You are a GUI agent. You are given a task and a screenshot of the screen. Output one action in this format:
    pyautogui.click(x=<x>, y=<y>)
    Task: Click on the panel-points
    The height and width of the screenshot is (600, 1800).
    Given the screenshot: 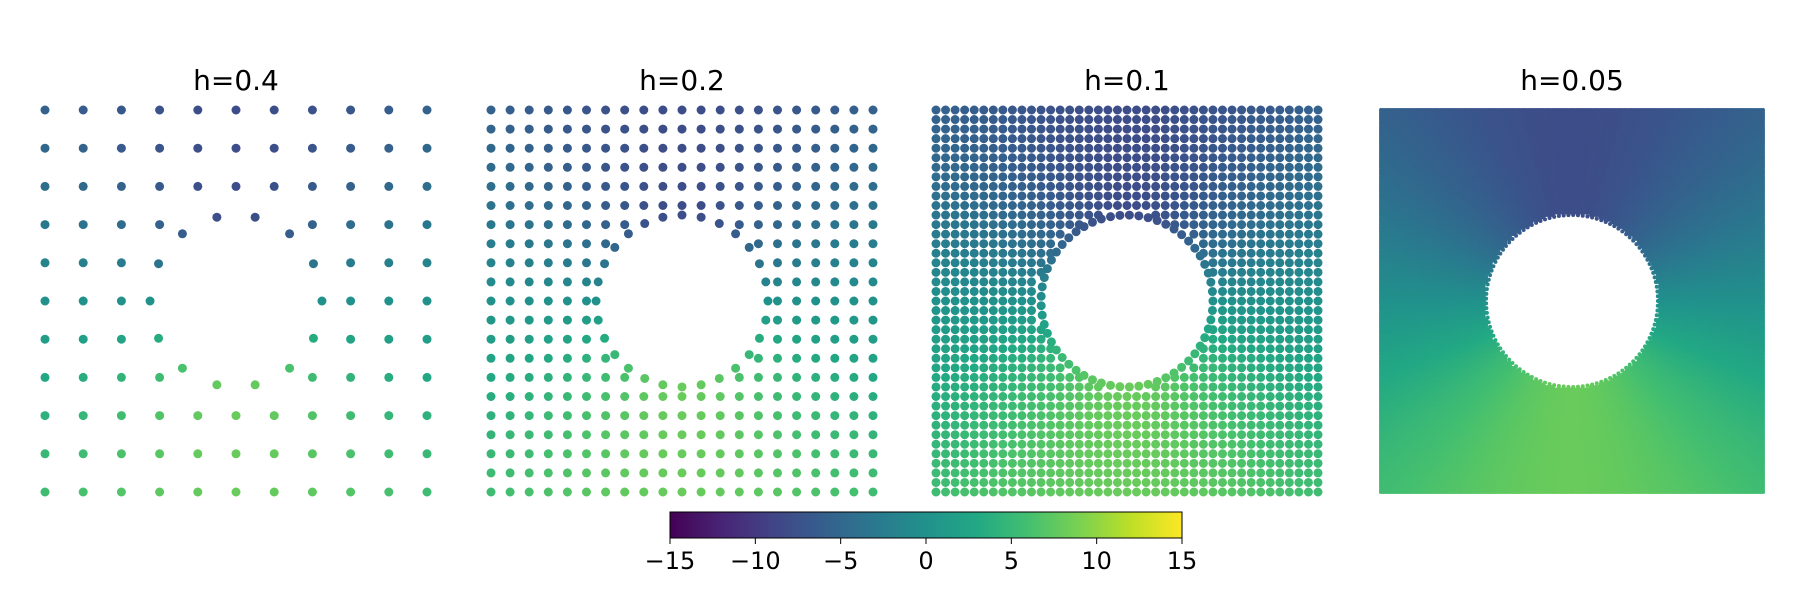 What is the action you would take?
    pyautogui.click(x=1572, y=301)
    